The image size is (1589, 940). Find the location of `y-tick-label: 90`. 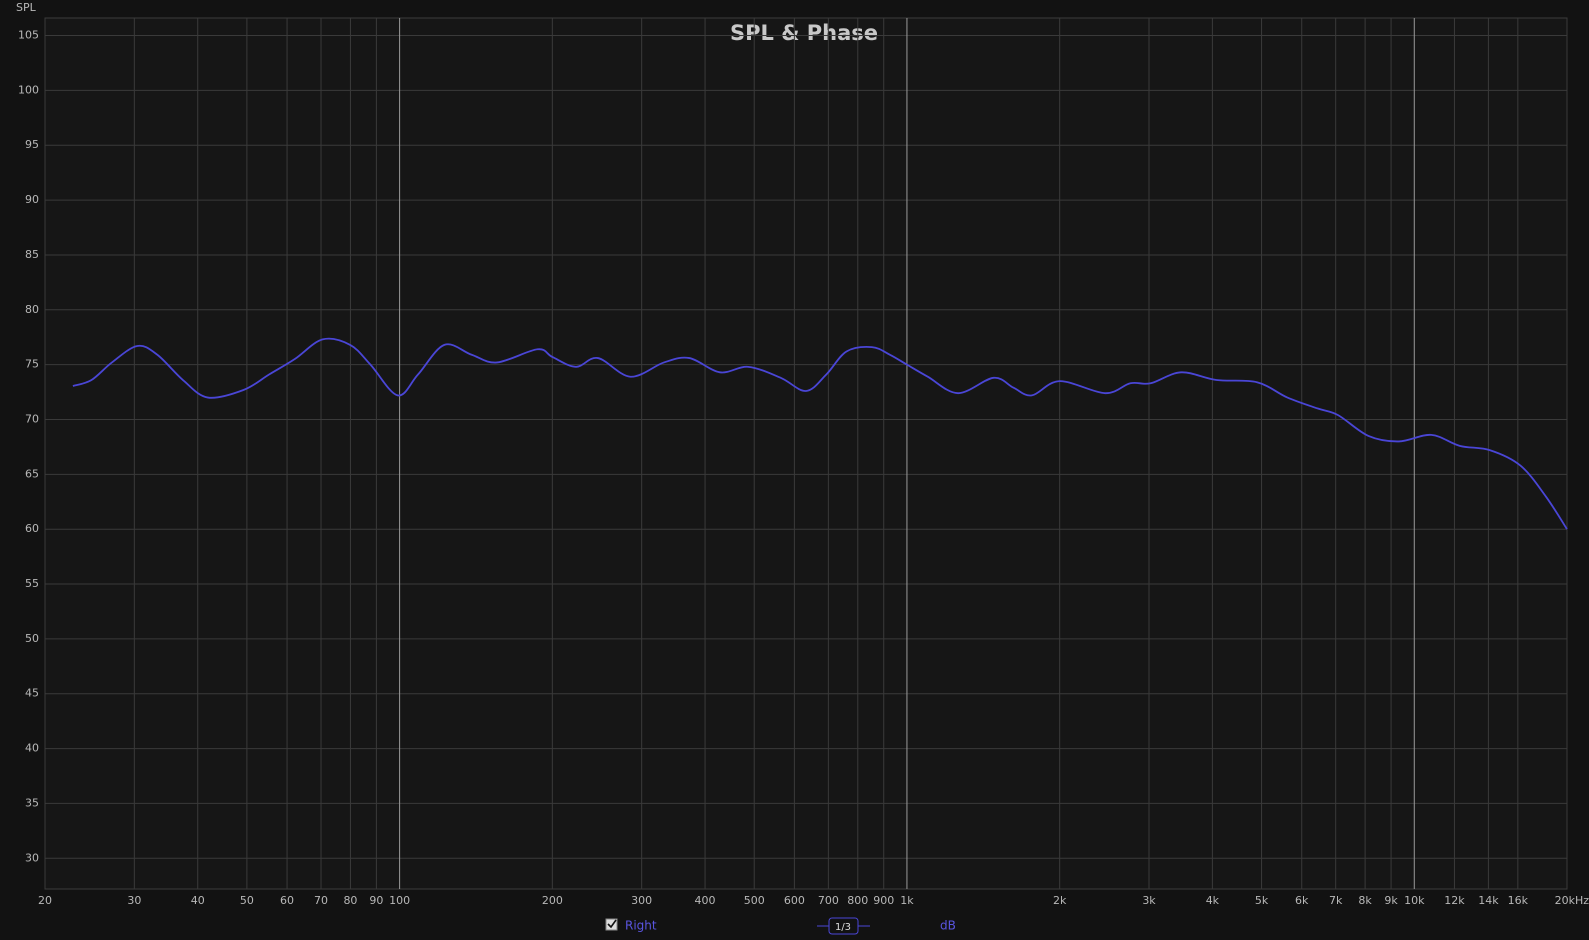

y-tick-label: 90 is located at coordinates (32, 199).